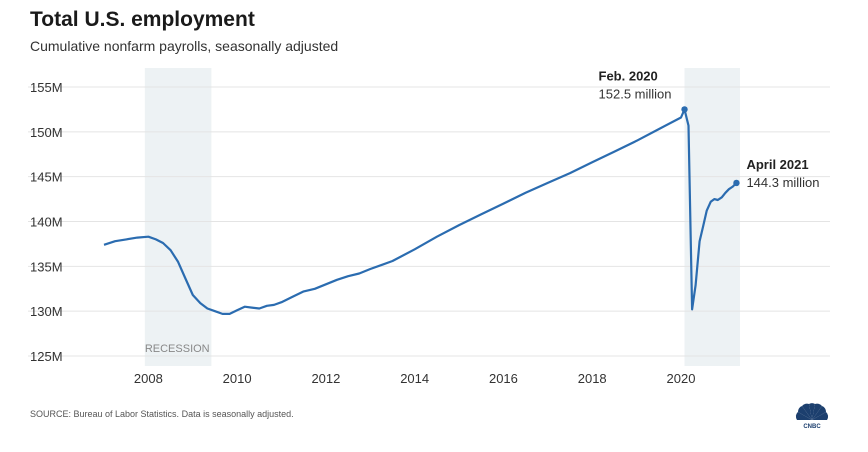  Describe the element at coordinates (142, 19) in the screenshot. I see `chart-title: Total U.S. employment` at that location.